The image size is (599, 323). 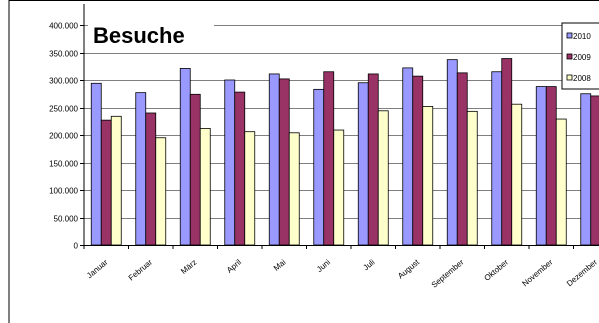 I want to click on legend-label-2010: 2010, so click(x=582, y=36).